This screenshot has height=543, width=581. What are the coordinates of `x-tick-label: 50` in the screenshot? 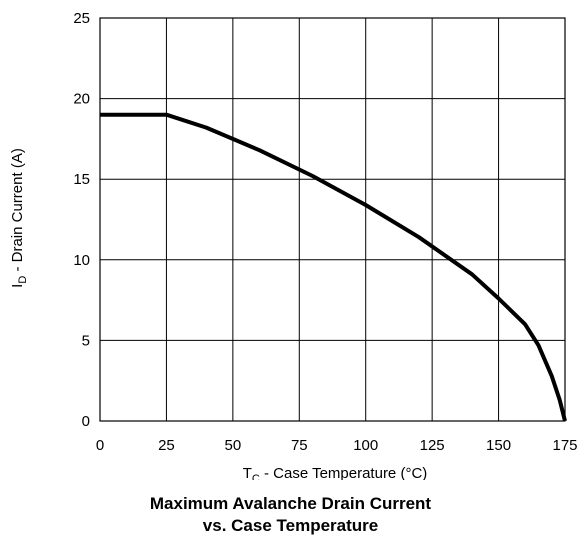 It's located at (233, 445).